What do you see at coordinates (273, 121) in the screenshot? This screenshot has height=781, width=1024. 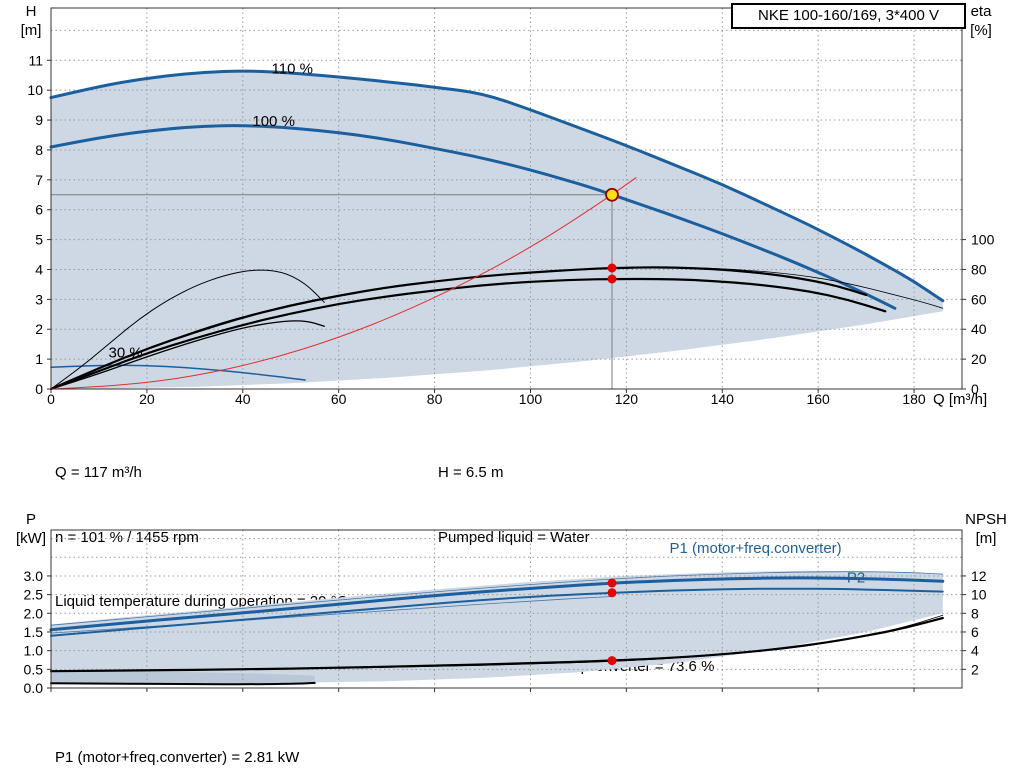 I see `curve-label: 100 %` at bounding box center [273, 121].